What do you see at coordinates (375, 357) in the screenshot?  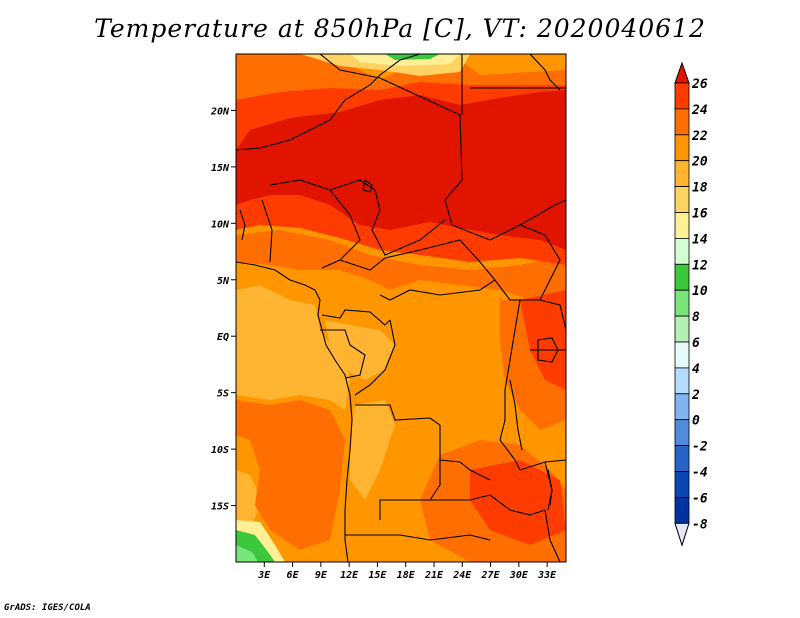 I see `border-congo-drc` at bounding box center [375, 357].